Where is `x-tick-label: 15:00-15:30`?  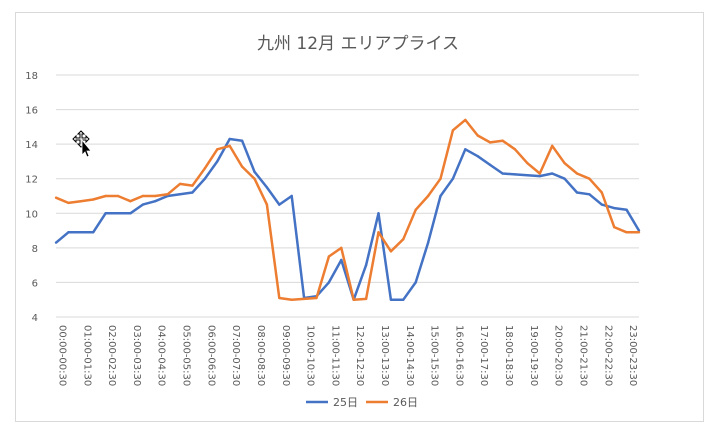
x-tick-label: 15:00-15:30 is located at coordinates (434, 355).